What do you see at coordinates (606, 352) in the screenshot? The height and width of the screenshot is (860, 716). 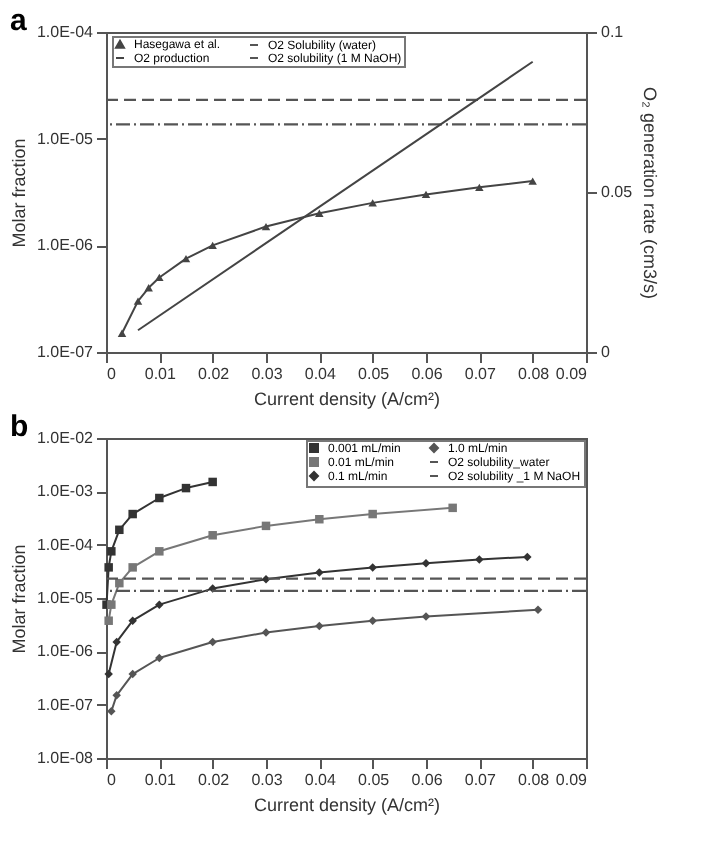 I see `y2-tick-label: 0` at bounding box center [606, 352].